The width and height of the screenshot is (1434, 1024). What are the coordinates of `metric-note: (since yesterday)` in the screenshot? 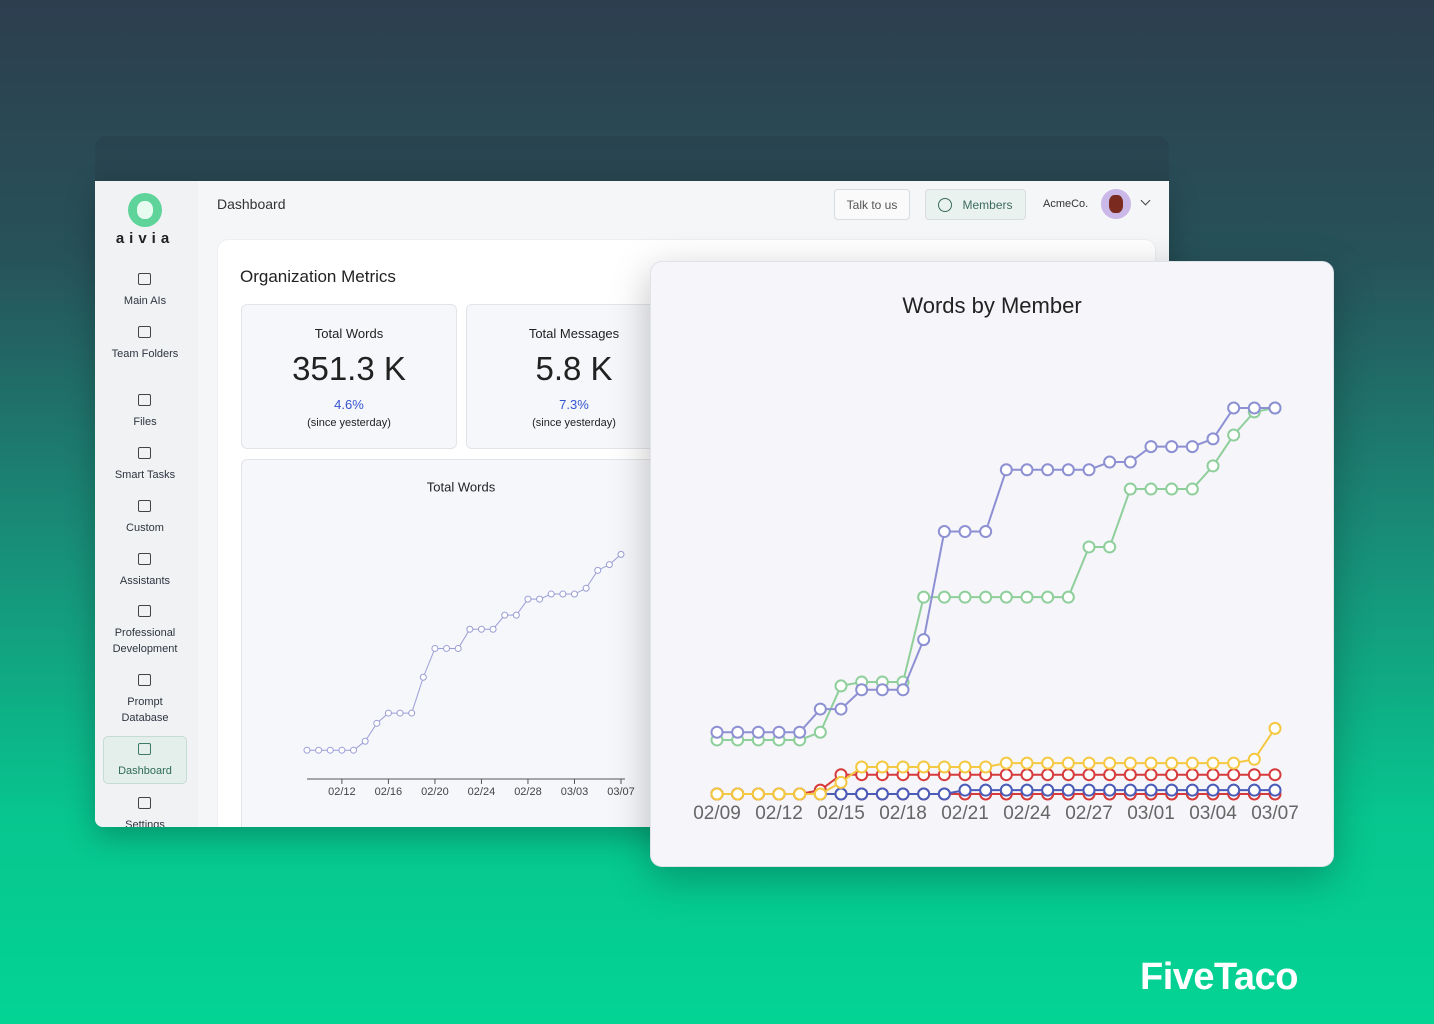 It's located at (349, 423).